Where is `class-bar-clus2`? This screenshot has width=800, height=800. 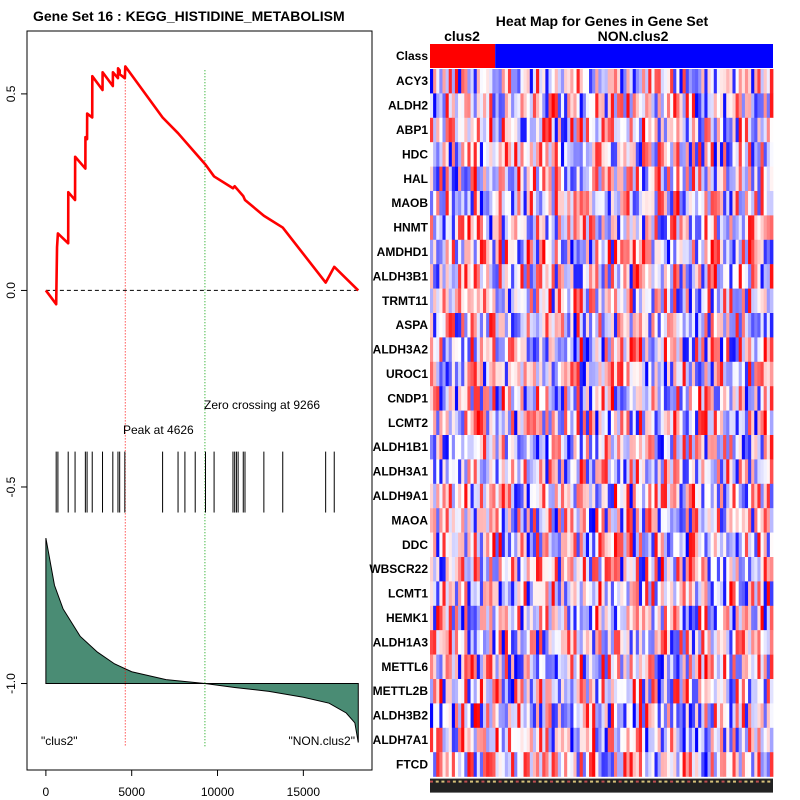 class-bar-clus2 is located at coordinates (463, 56).